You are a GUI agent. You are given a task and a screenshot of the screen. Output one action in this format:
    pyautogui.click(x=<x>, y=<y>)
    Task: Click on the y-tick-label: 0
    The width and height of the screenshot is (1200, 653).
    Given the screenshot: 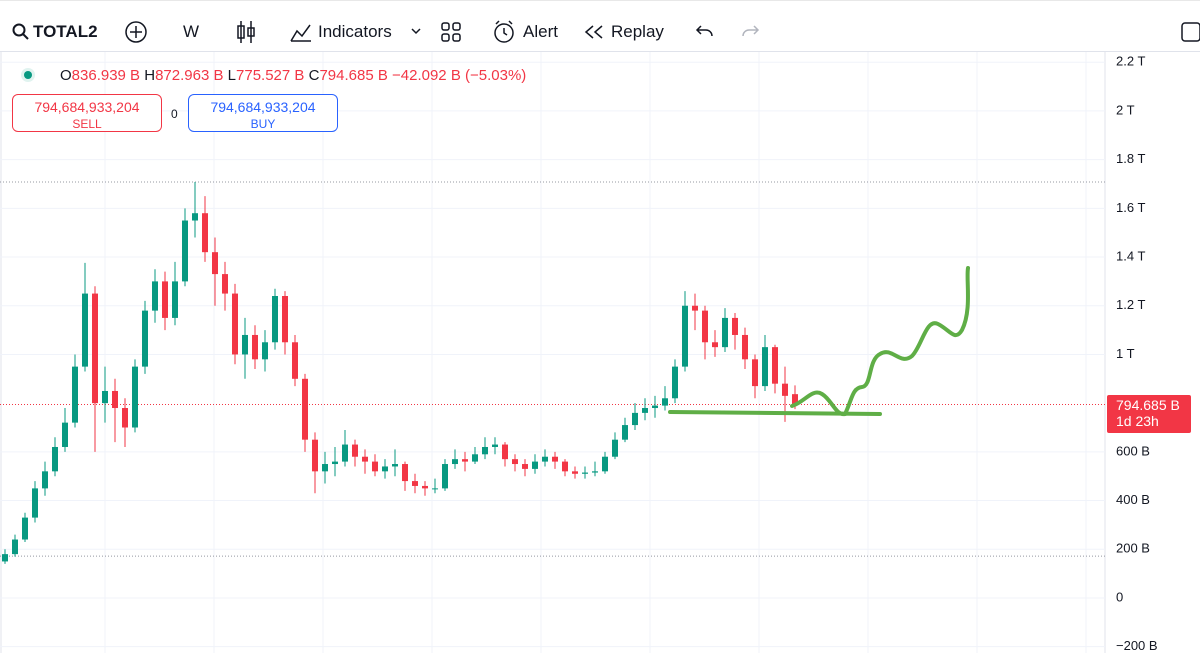 What is the action you would take?
    pyautogui.click(x=1119, y=596)
    